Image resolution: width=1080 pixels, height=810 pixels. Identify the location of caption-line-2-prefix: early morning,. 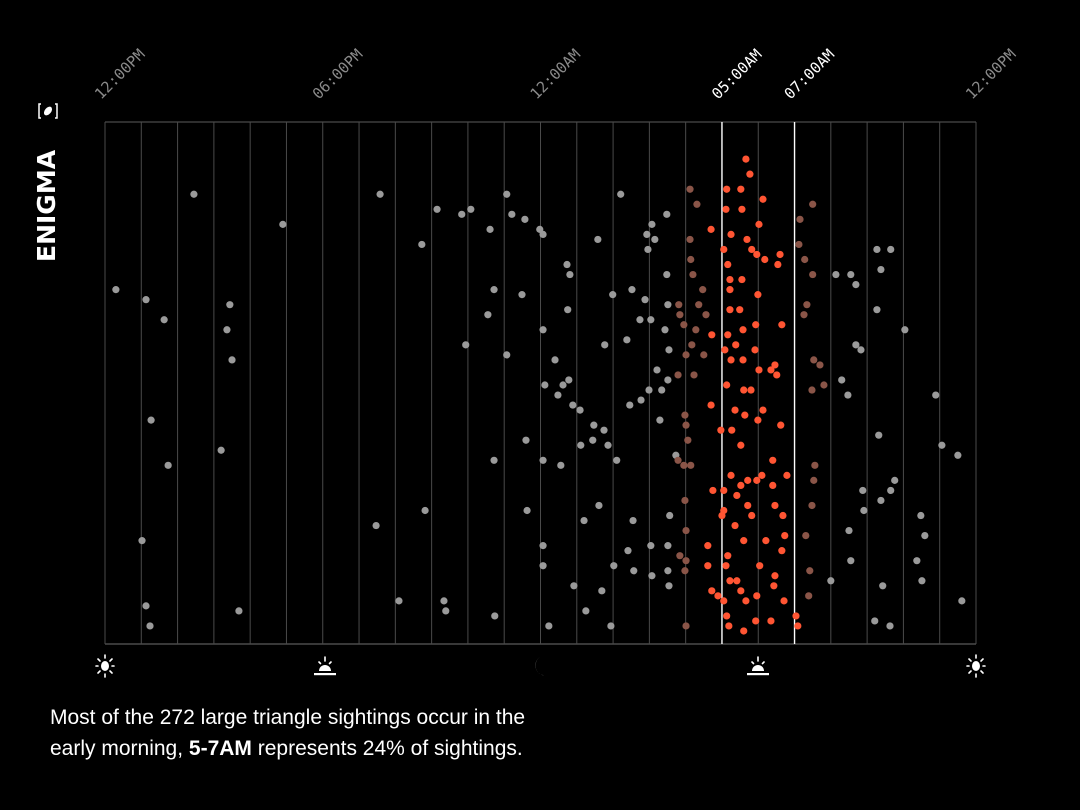
(119, 748).